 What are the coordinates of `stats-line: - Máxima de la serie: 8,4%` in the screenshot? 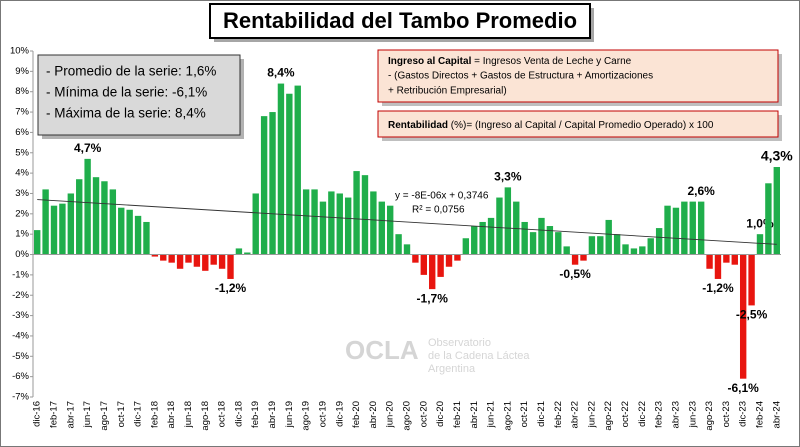 It's located at (126, 113).